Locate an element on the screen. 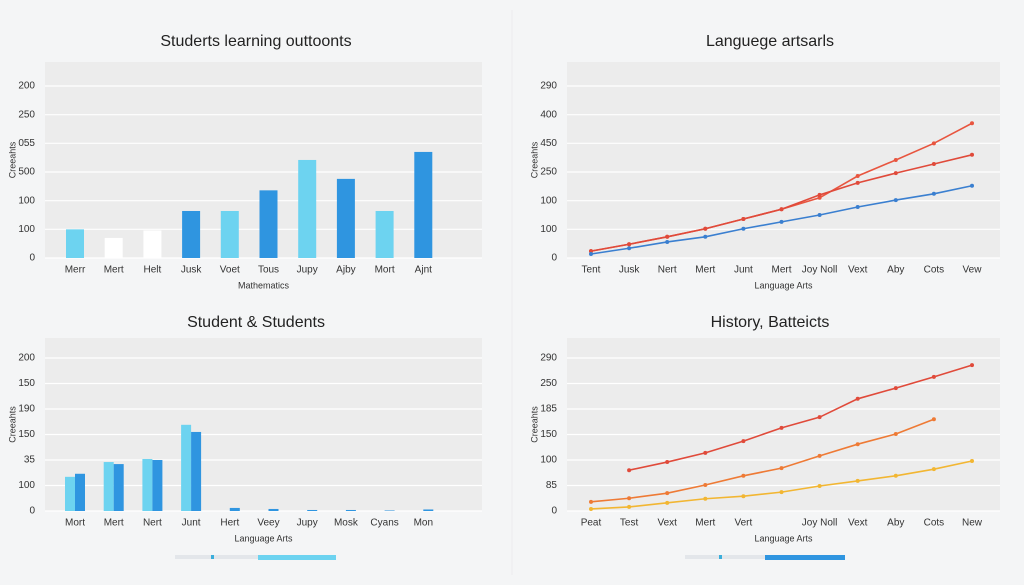  y-tick-label: 250 is located at coordinates (548, 172).